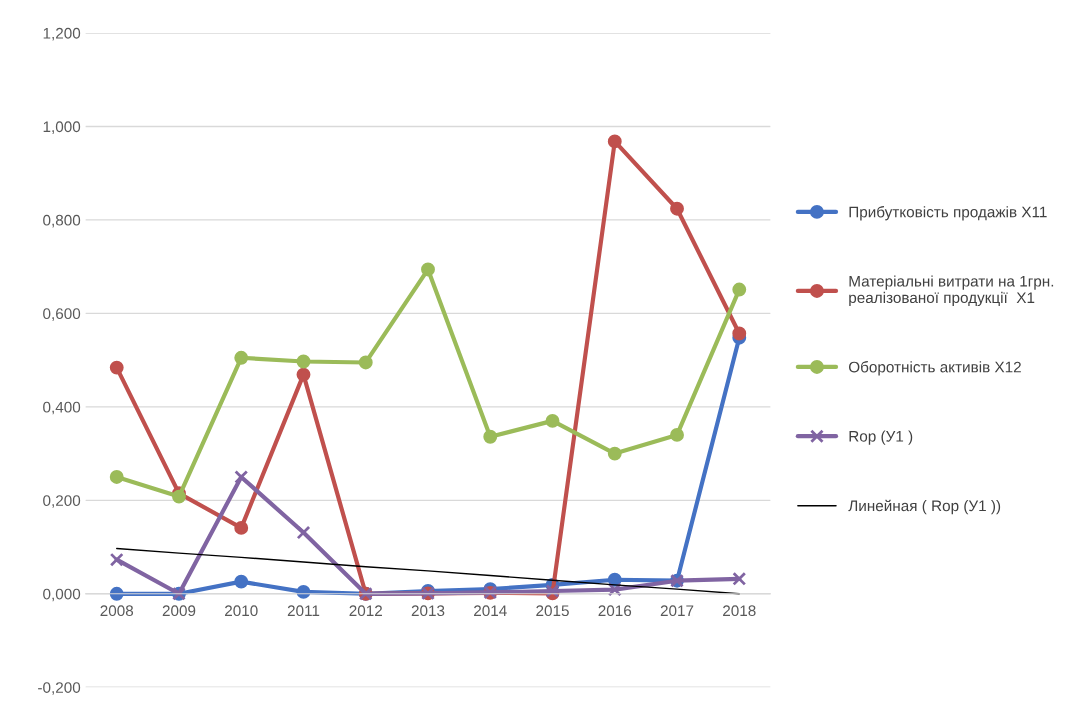 Image resolution: width=1070 pixels, height=702 pixels. I want to click on legend-label: Rop (У1 ), so click(881, 437).